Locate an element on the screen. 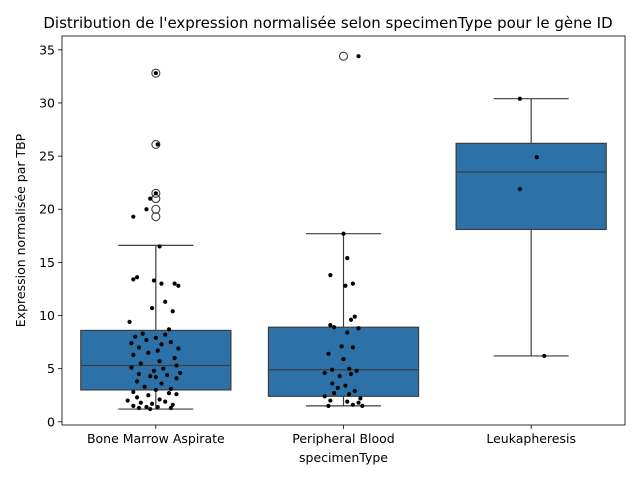  x-axis-label: specimenType is located at coordinates (343, 457).